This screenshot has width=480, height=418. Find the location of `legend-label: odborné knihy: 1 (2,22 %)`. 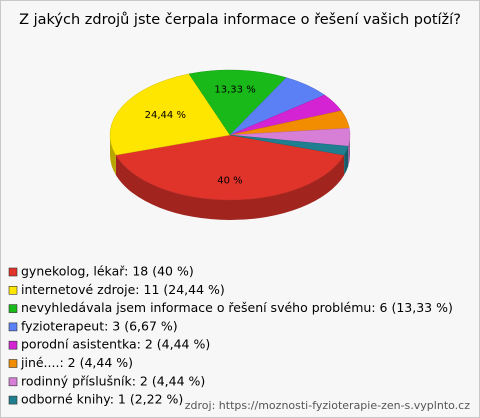

legend-label: odborné knihy: 1 (2,22 %) is located at coordinates (102, 399).